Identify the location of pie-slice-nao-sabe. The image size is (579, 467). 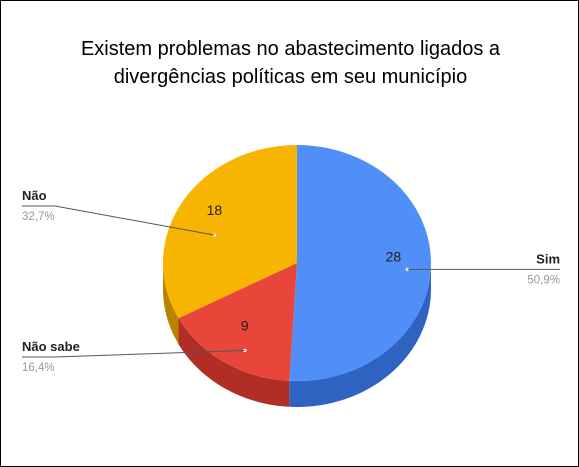
(237, 322).